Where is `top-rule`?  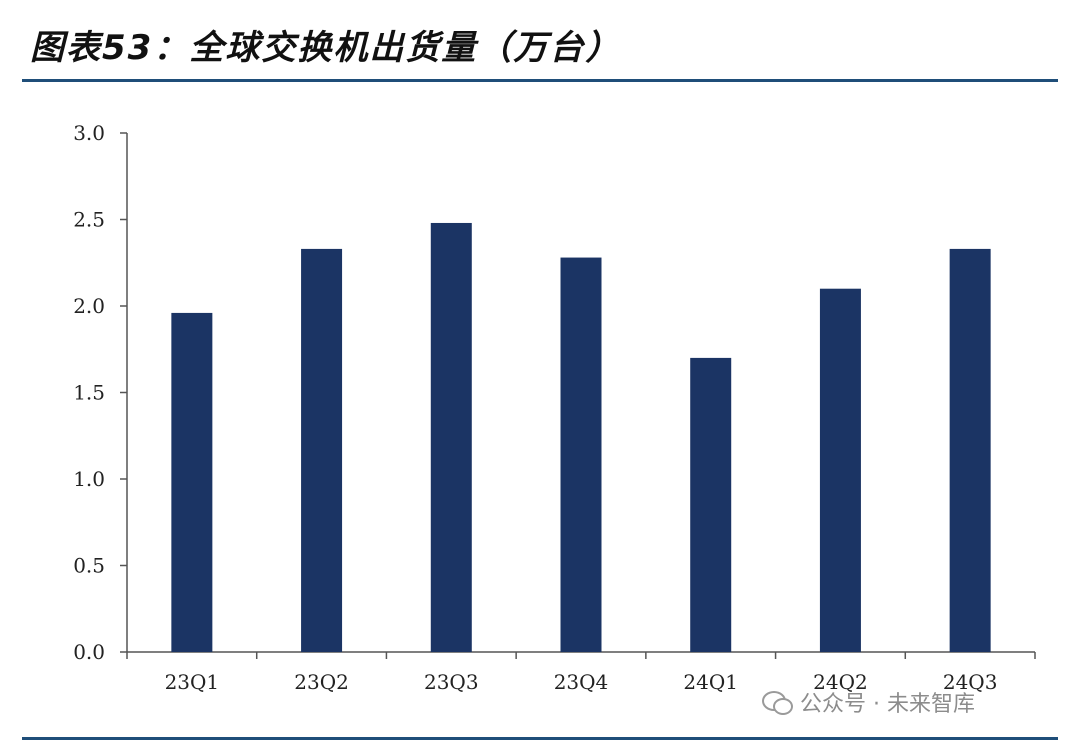
top-rule is located at coordinates (540, 80).